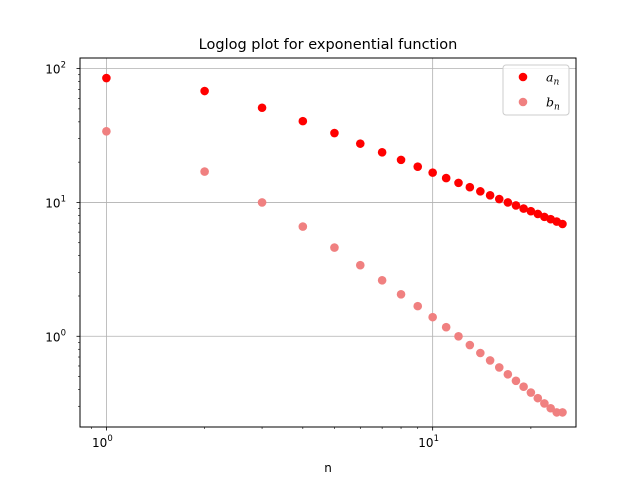 The height and width of the screenshot is (480, 640). Describe the element at coordinates (436, 439) in the screenshot. I see `x-tick-label-exponent: 1` at that location.